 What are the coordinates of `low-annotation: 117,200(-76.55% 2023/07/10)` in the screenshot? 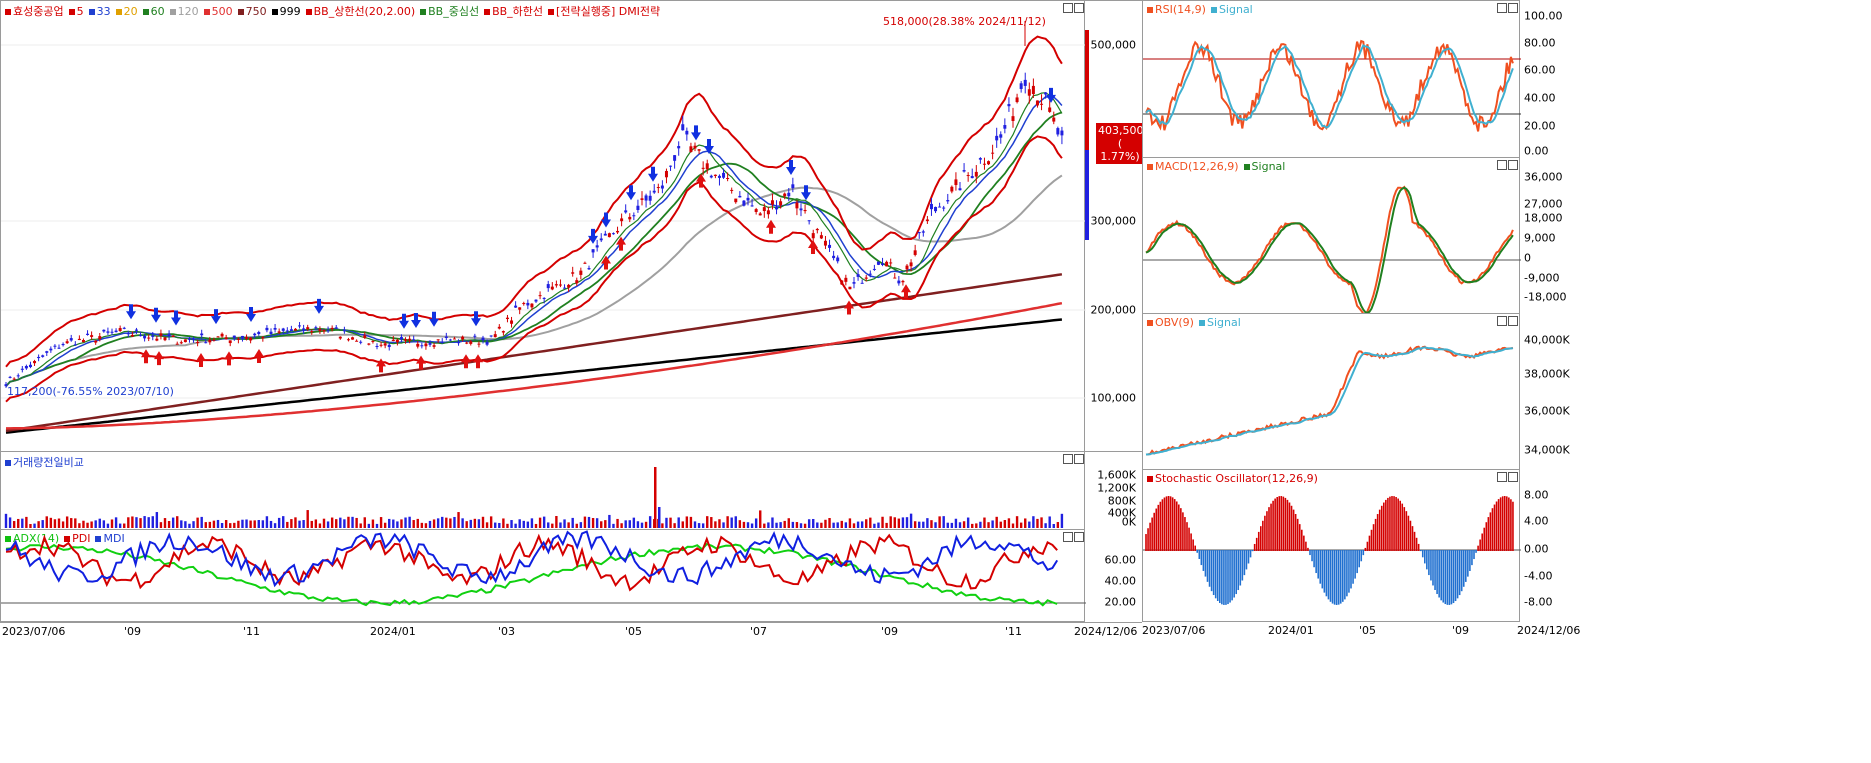 It's located at (90, 391).